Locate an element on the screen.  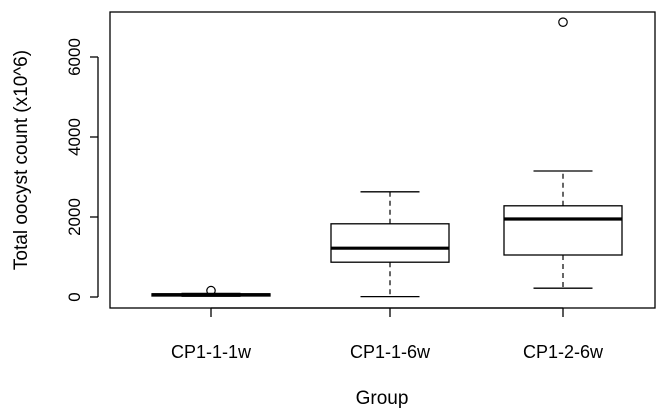
y-tick-label: 4000 is located at coordinates (74, 137).